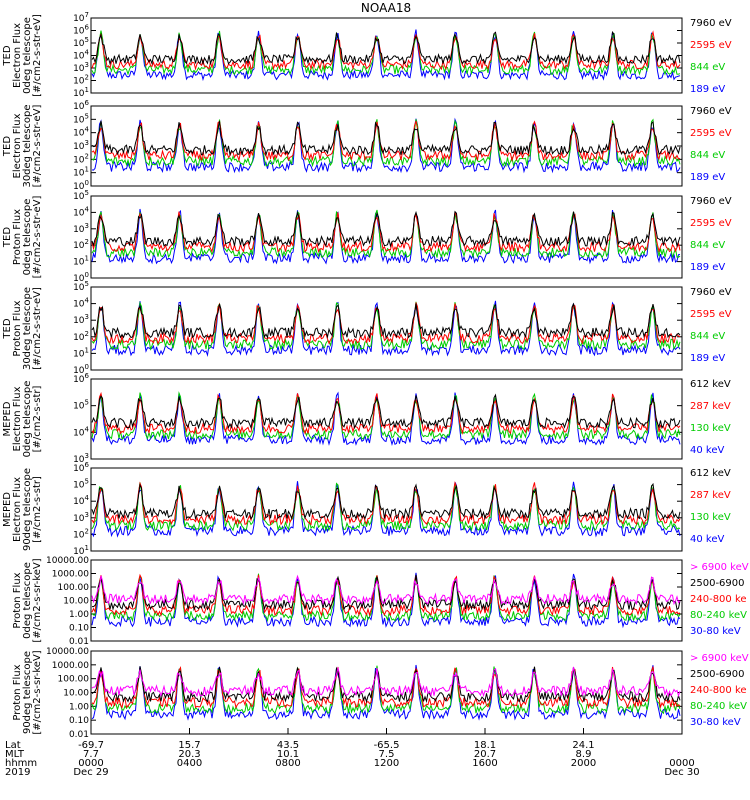  I want to click on x-tick-mlt: 7.7, so click(91, 754).